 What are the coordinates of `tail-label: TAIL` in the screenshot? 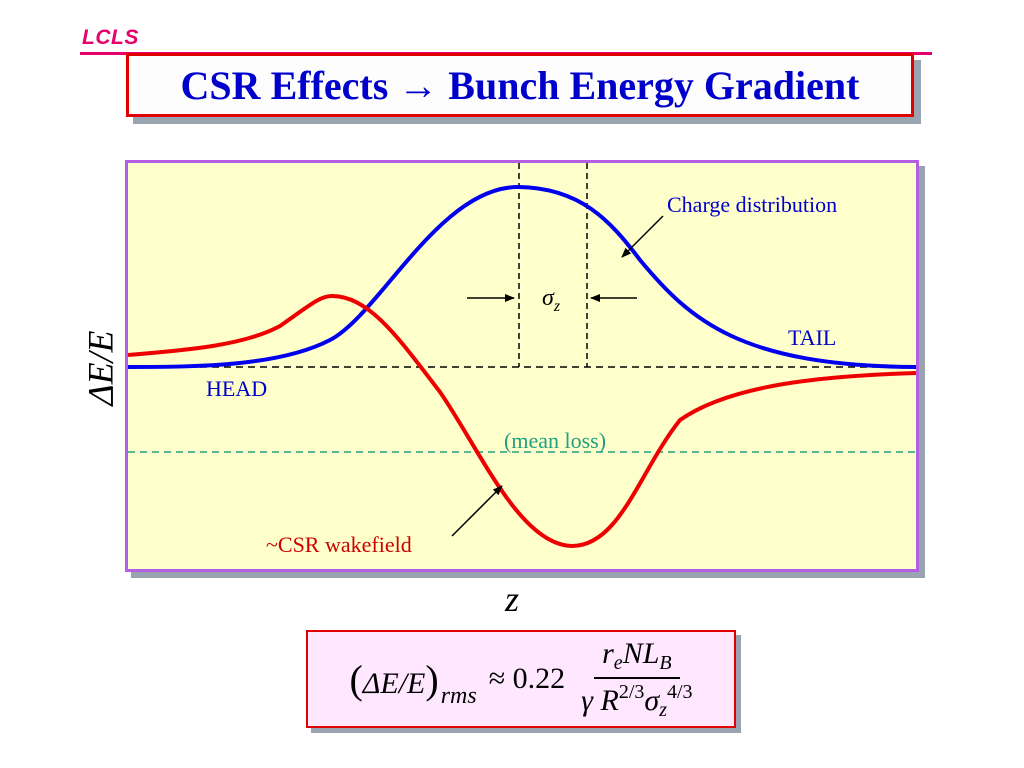 It's located at (812, 337).